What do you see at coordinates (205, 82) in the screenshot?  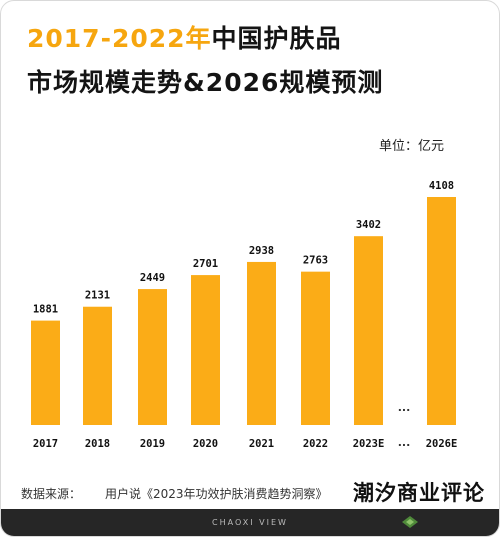 I see `chart-title-line2: 市场规模走势&2026规模预测` at bounding box center [205, 82].